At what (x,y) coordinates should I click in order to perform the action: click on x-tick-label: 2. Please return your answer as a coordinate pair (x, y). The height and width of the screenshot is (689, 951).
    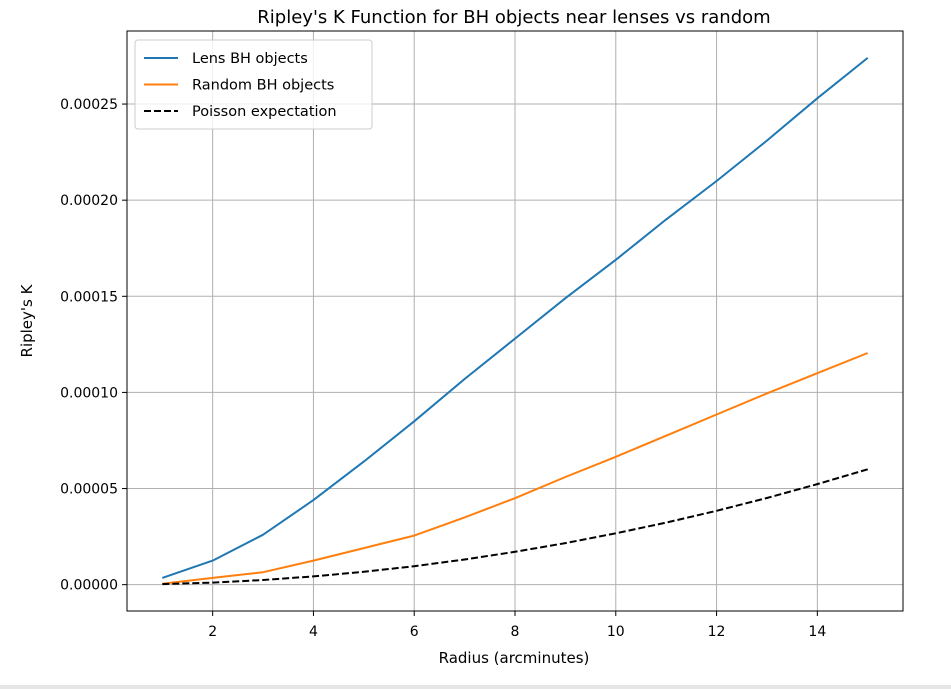
    Looking at the image, I should click on (212, 632).